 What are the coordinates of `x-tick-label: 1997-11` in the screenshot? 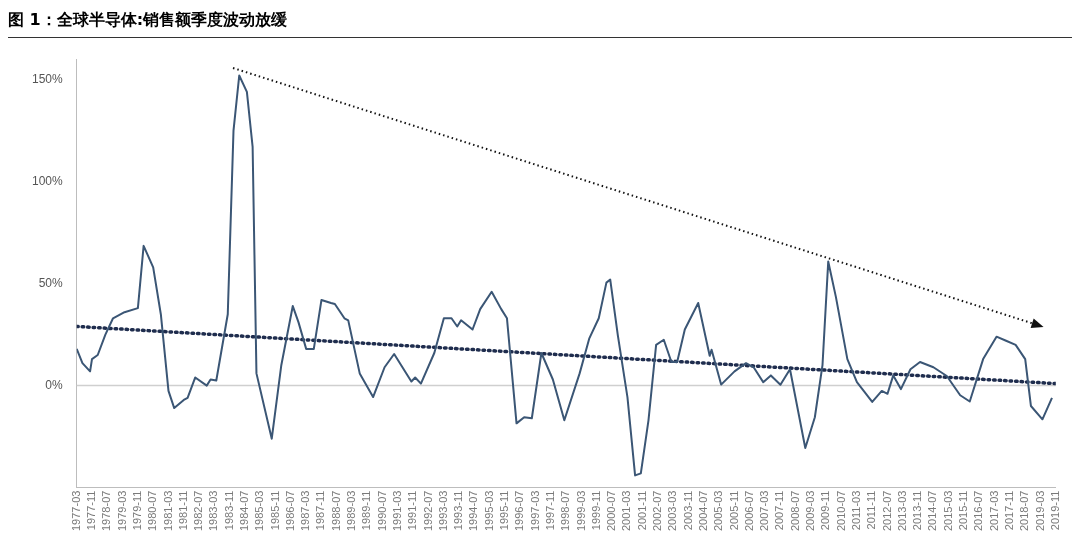 It's located at (549, 510).